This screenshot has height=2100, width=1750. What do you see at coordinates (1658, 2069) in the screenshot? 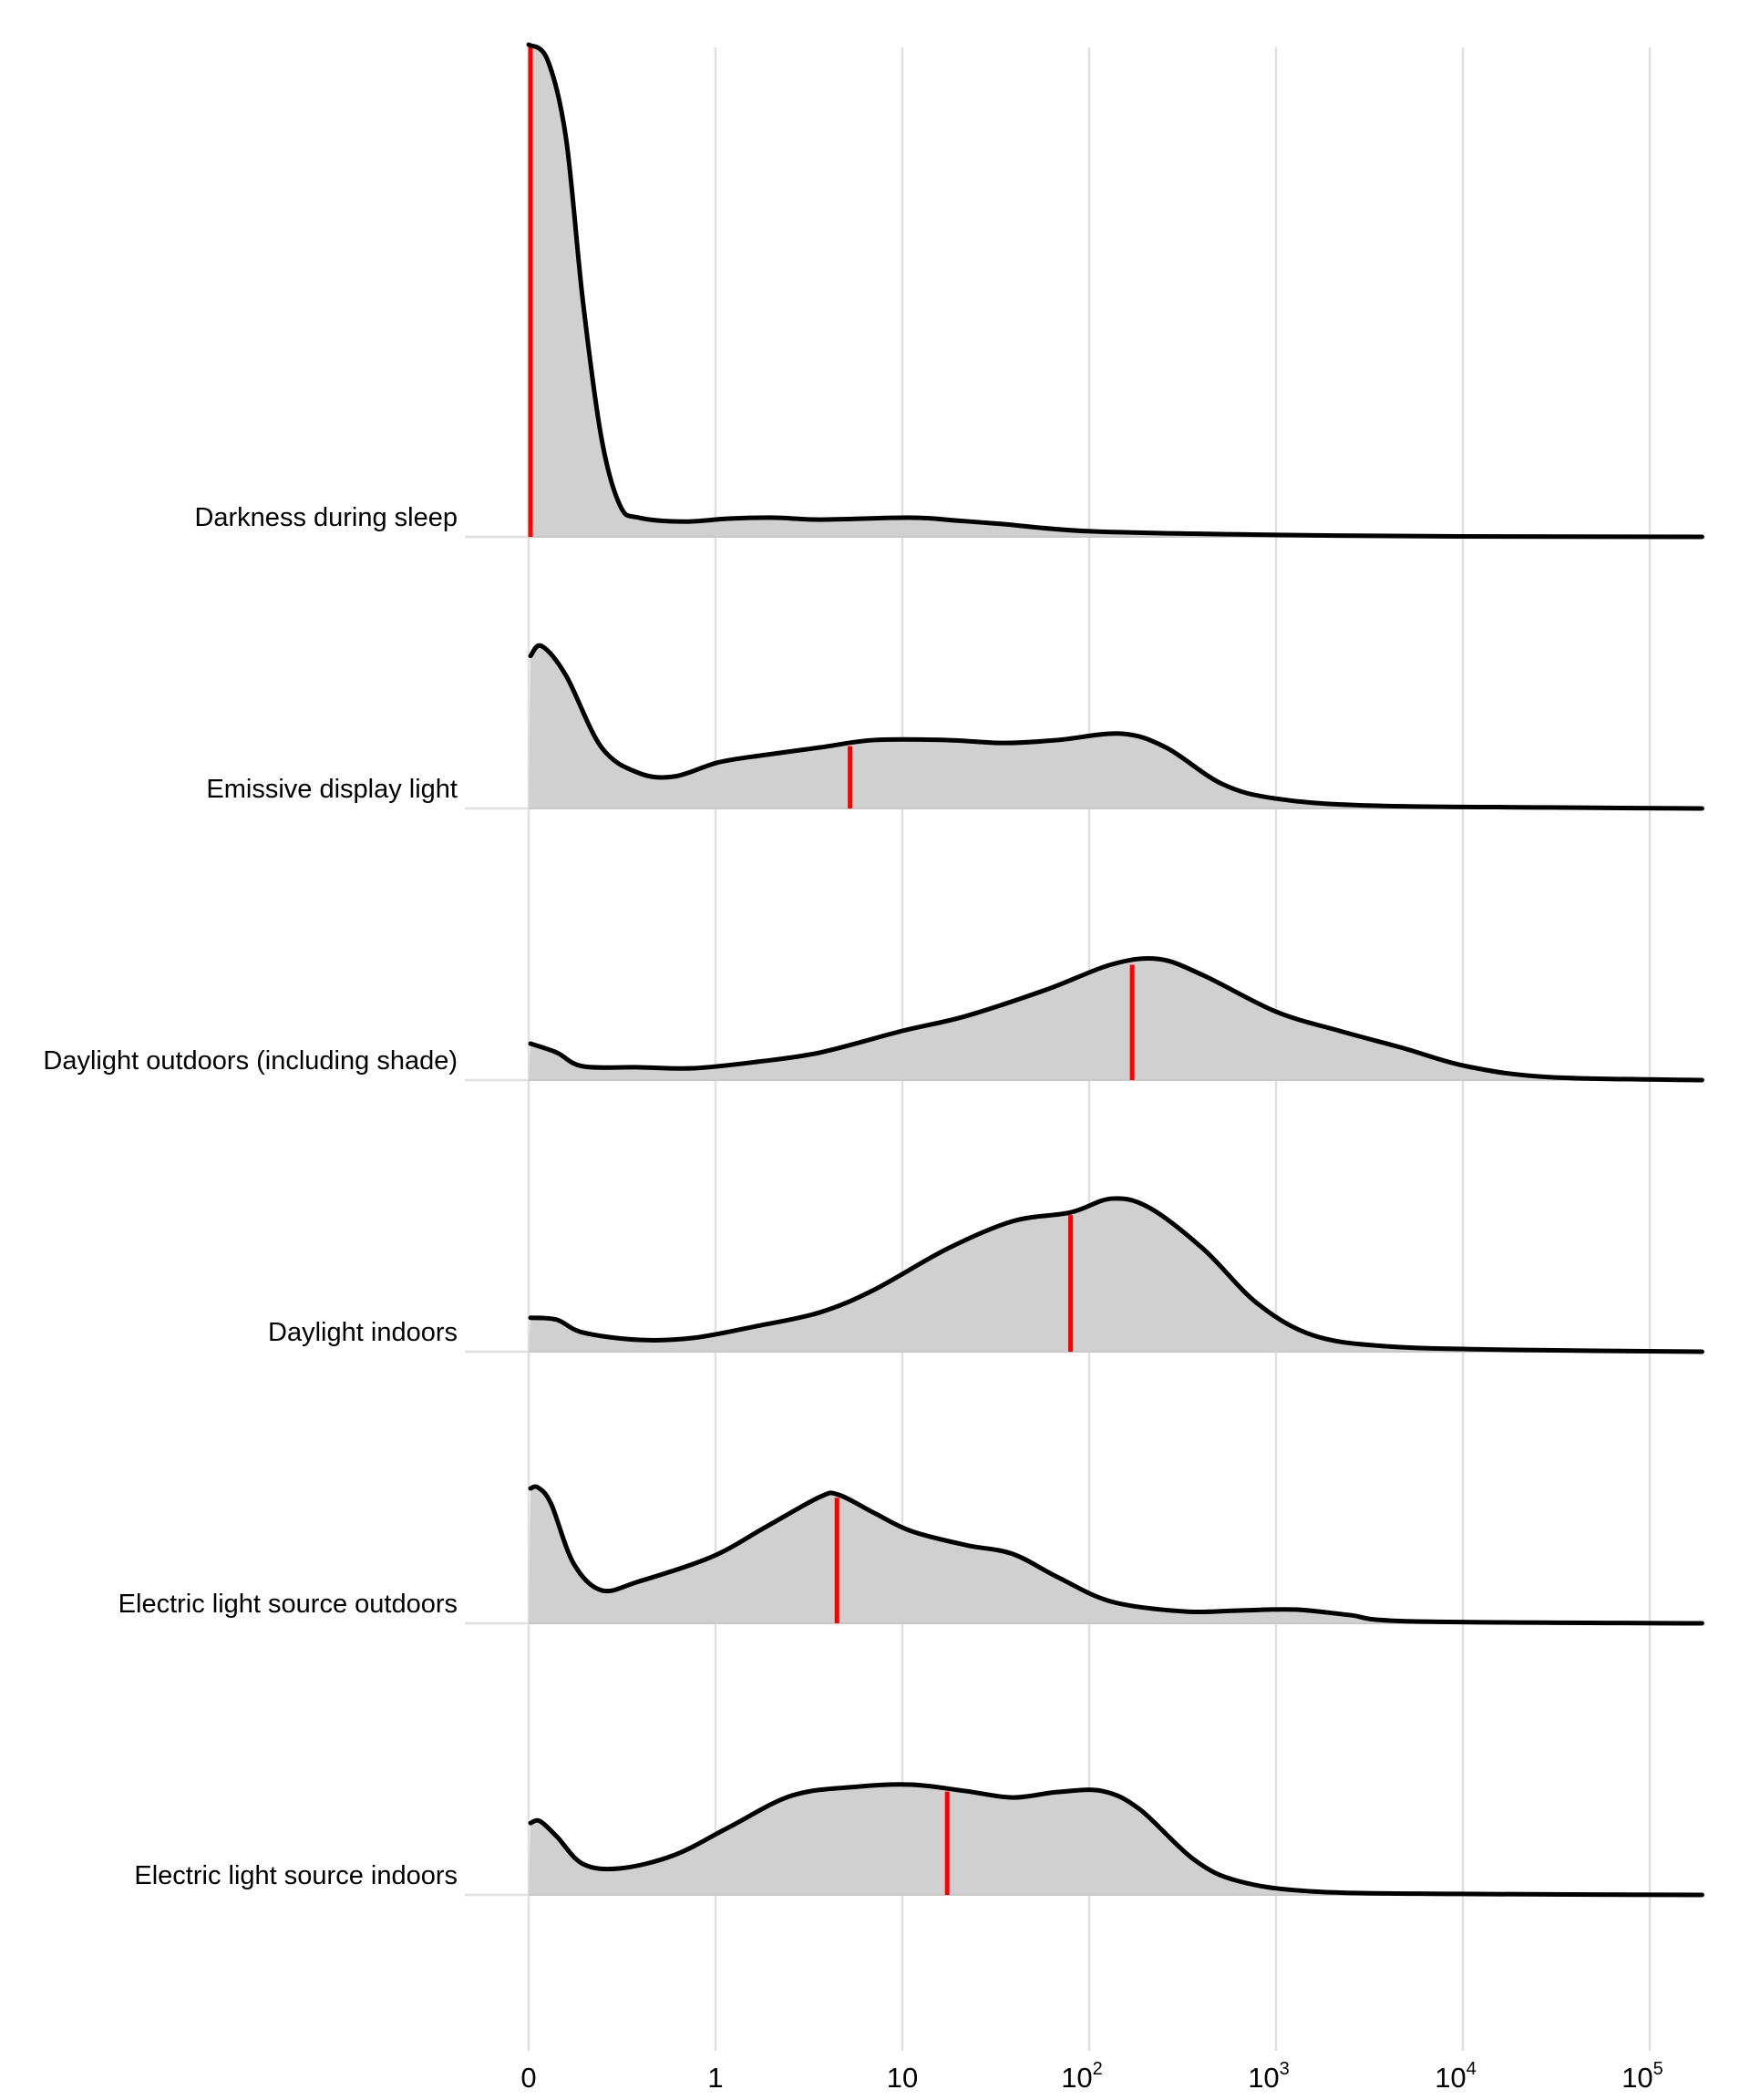
I see `tick-exponent: 5` at bounding box center [1658, 2069].